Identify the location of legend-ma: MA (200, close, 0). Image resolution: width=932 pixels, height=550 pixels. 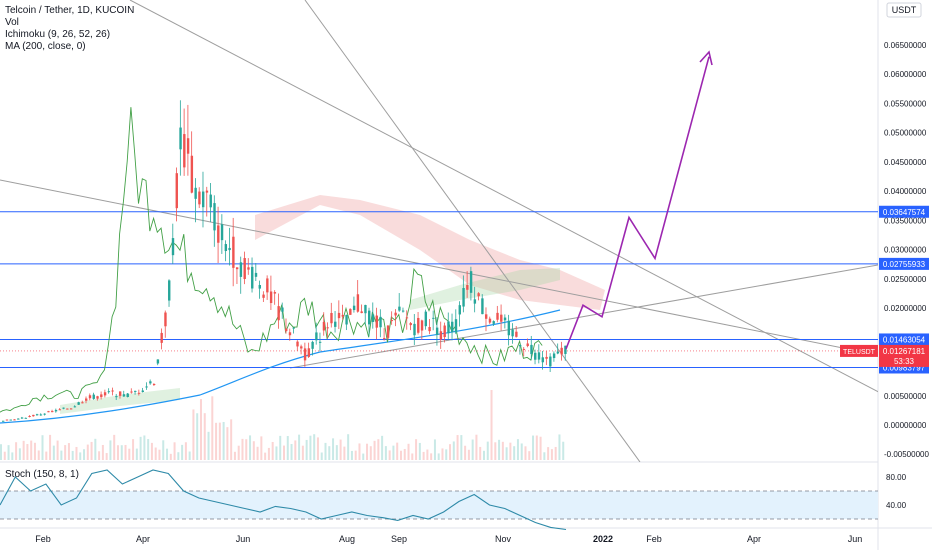
(45, 46).